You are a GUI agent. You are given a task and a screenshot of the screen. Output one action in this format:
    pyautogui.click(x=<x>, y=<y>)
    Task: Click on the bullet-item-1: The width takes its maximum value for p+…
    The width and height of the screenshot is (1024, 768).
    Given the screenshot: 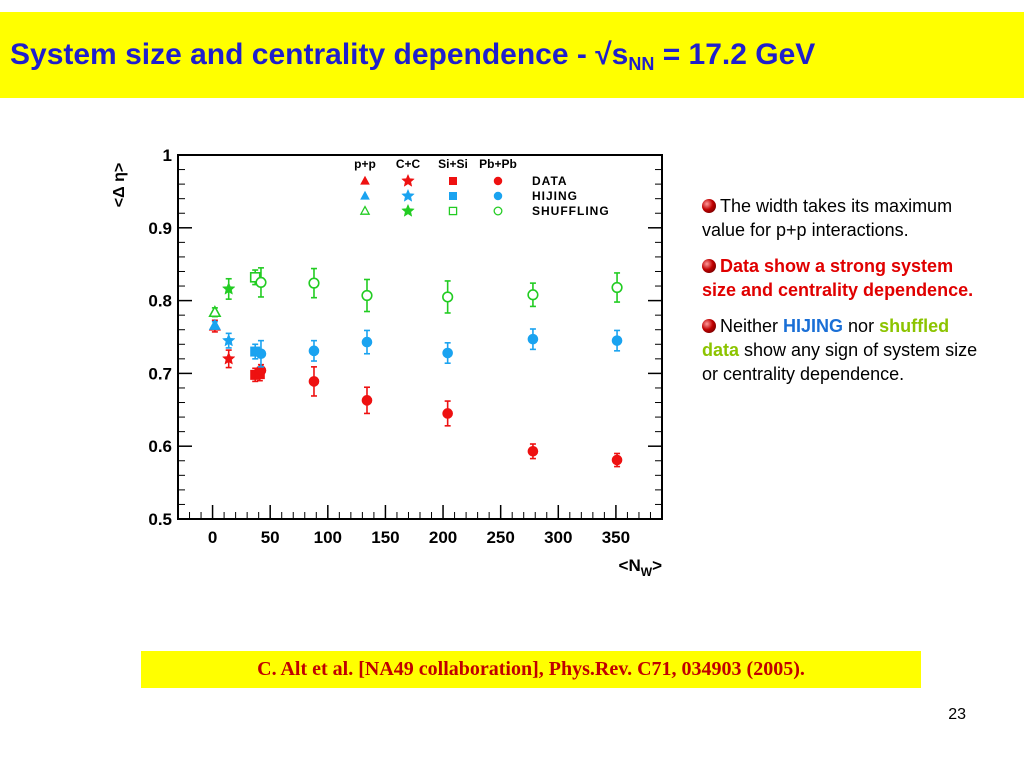 What is the action you would take?
    pyautogui.click(x=842, y=218)
    